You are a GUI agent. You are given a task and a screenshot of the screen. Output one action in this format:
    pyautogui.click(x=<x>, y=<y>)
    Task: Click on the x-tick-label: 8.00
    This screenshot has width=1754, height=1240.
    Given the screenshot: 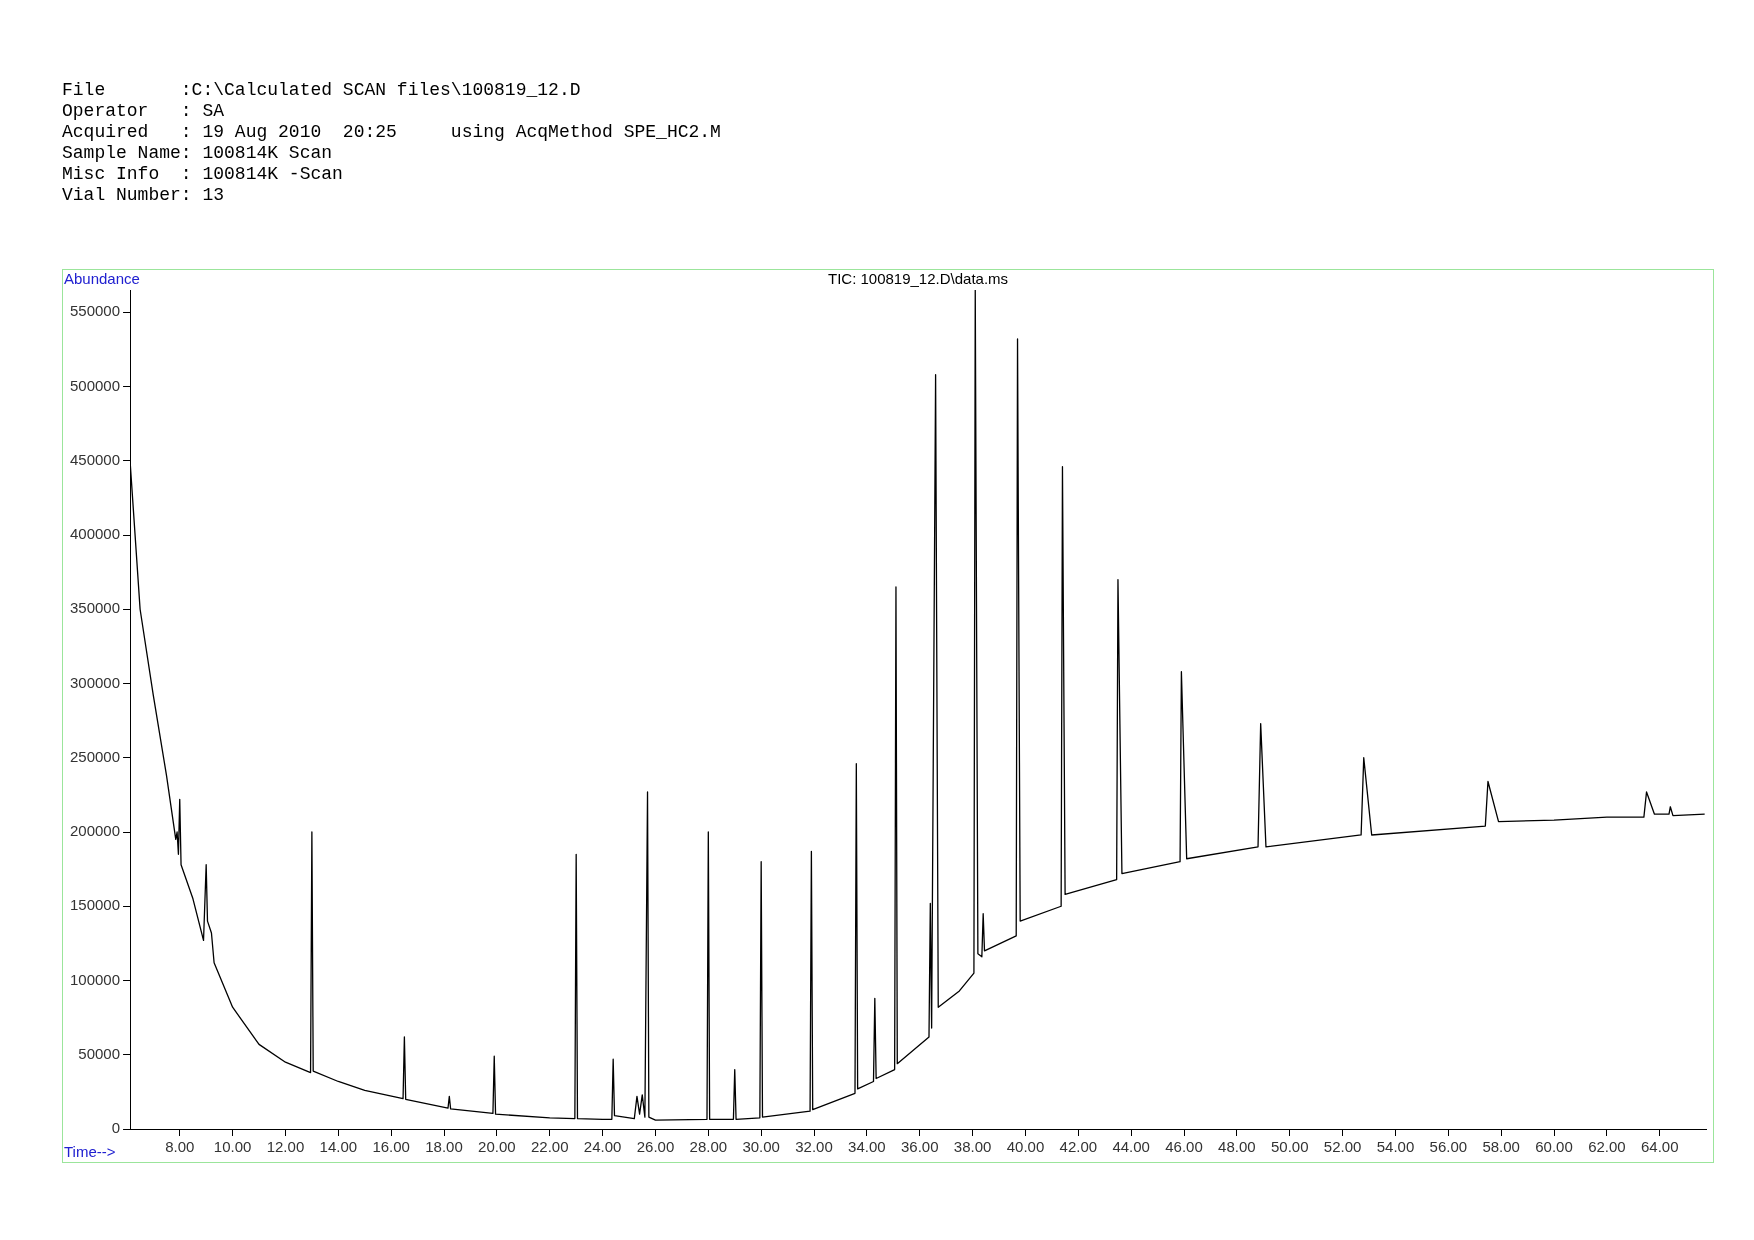 What is the action you would take?
    pyautogui.click(x=180, y=1147)
    